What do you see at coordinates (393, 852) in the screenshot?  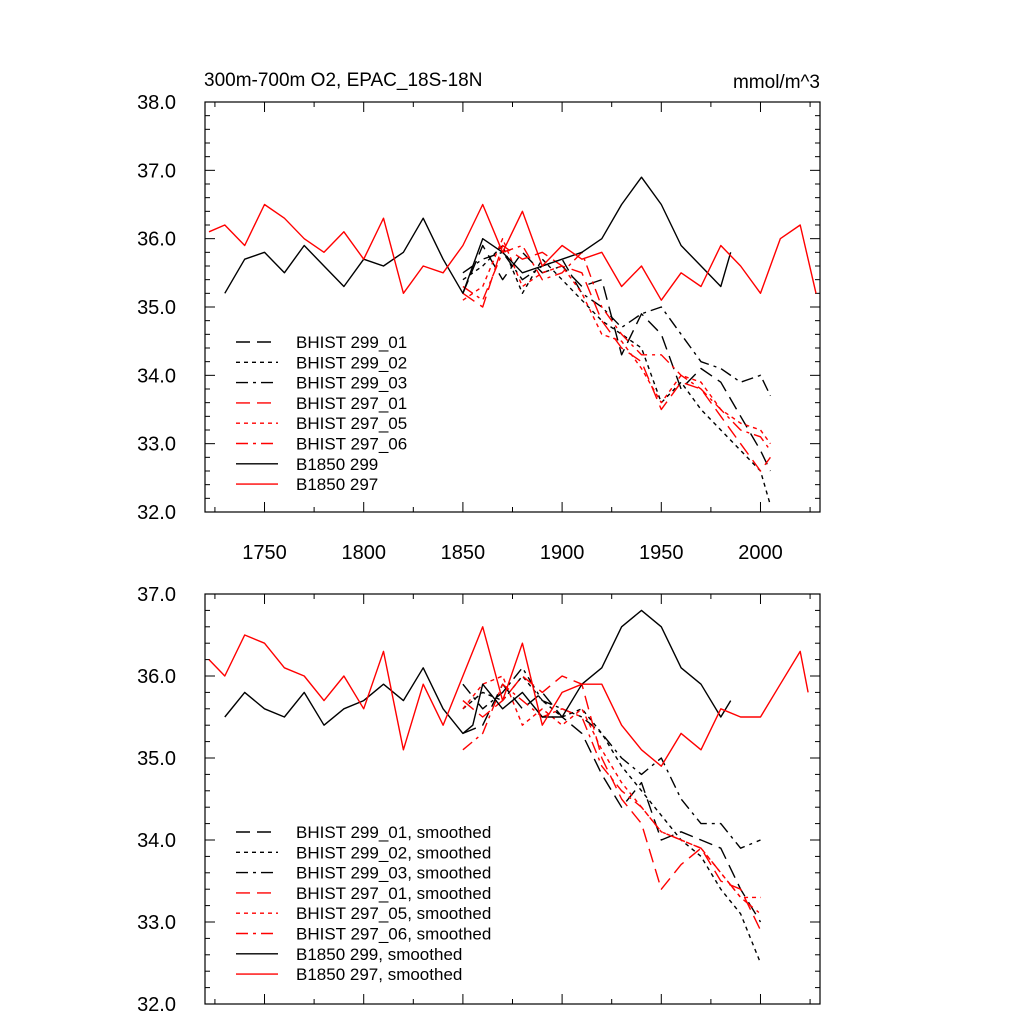 I see `legend-label: BHIST 299_02, smoothed` at bounding box center [393, 852].